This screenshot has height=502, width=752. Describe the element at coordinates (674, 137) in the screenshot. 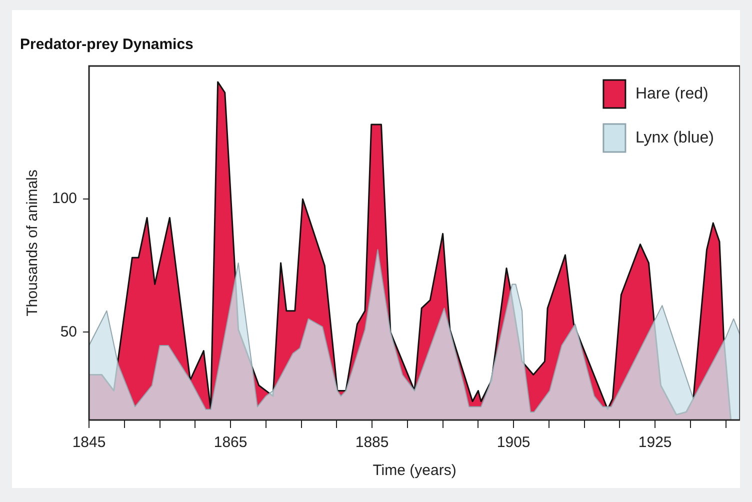

I see `legend-label: Lynx (blue)` at that location.